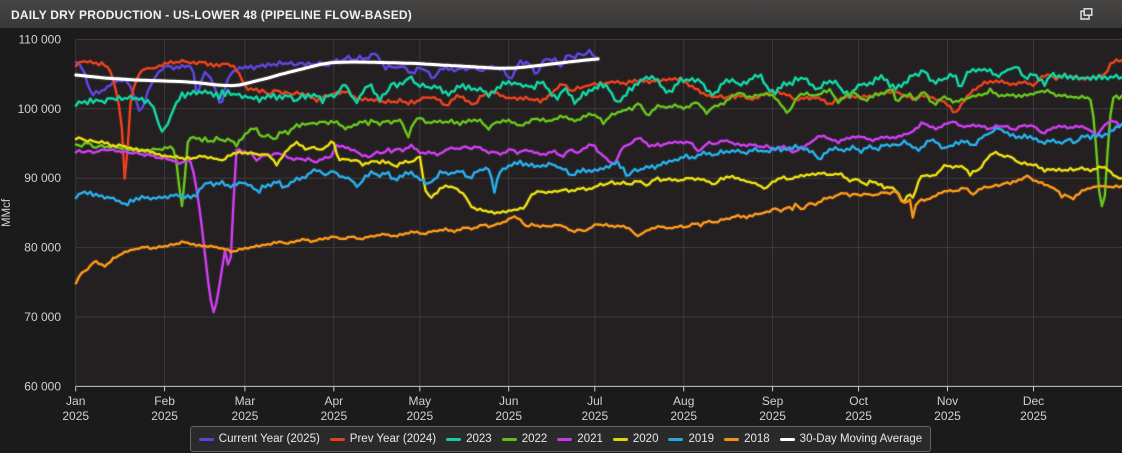 The height and width of the screenshot is (453, 1122). Describe the element at coordinates (419, 401) in the screenshot. I see `svg-text: May` at that location.